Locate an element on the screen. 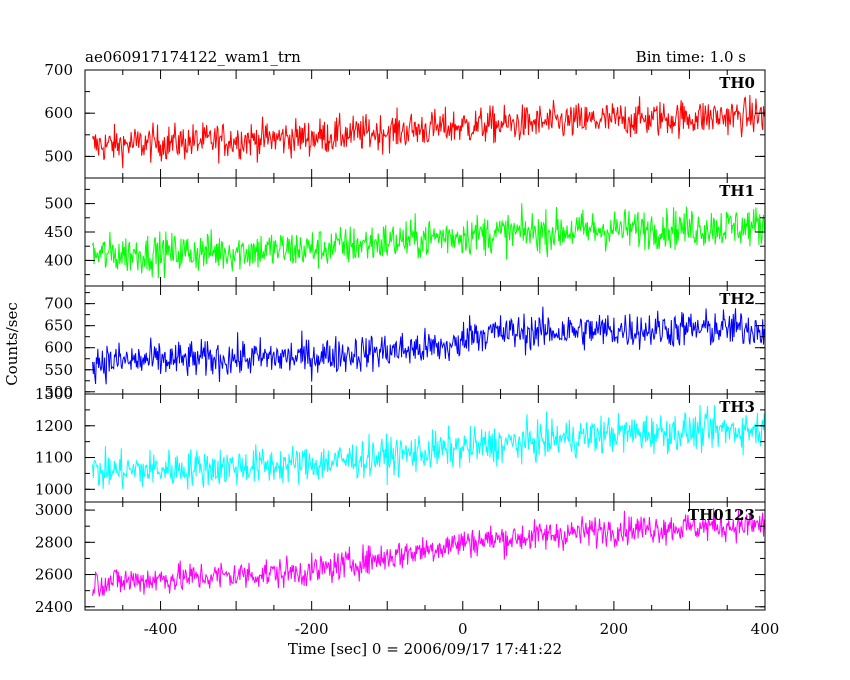 The image size is (850, 680). y-tick-label: 1100 is located at coordinates (54, 458).